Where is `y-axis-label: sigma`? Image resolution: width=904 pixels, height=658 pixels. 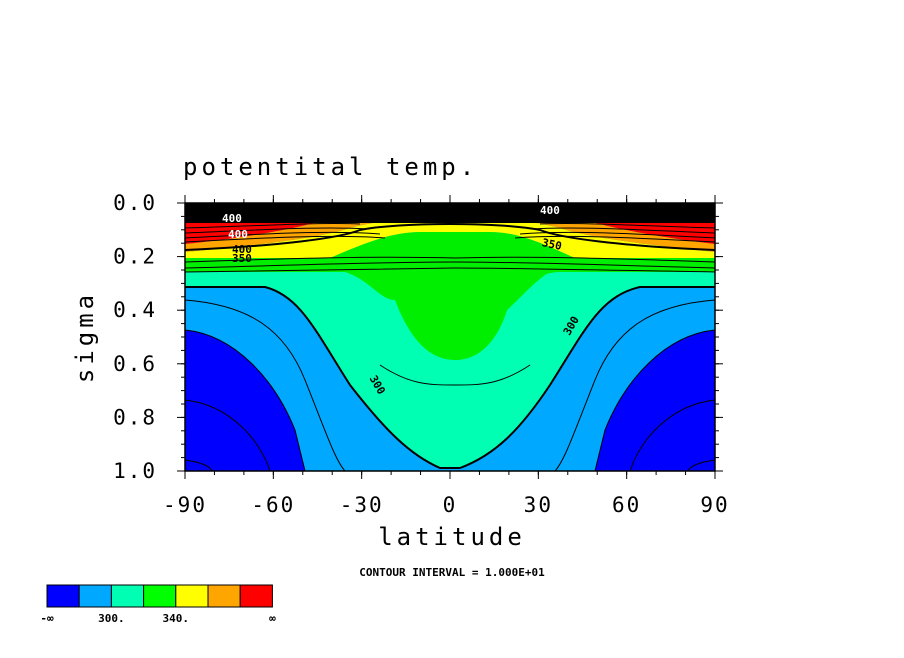
y-axis-label: sigma is located at coordinates (85, 337).